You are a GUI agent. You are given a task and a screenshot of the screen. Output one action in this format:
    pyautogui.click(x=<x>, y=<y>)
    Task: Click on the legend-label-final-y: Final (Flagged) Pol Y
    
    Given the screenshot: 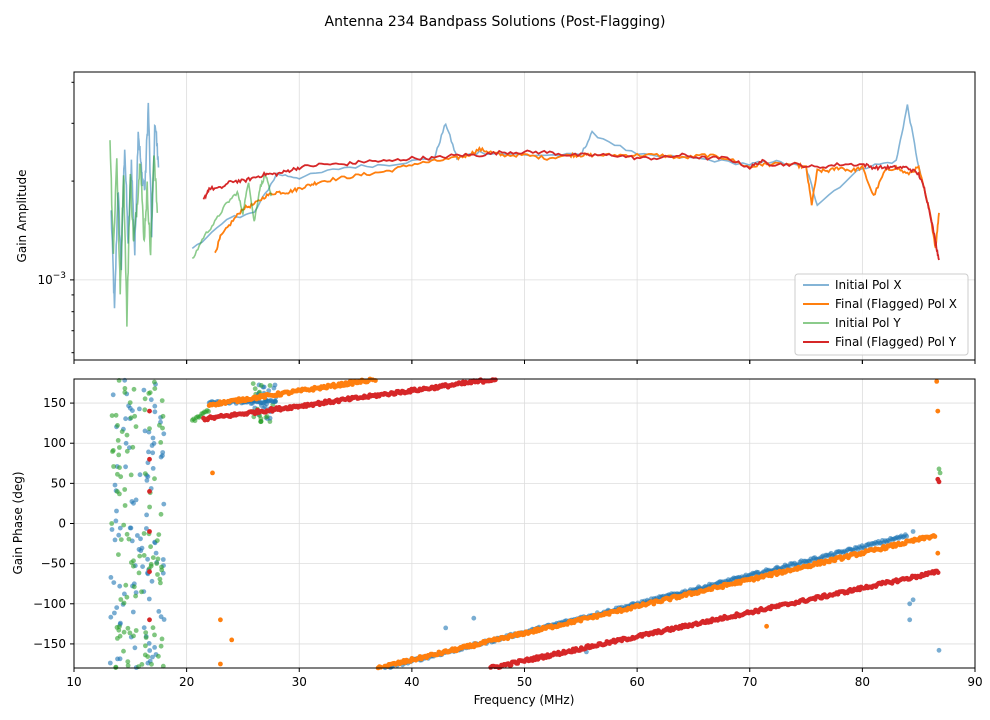 What is the action you would take?
    pyautogui.click(x=896, y=342)
    